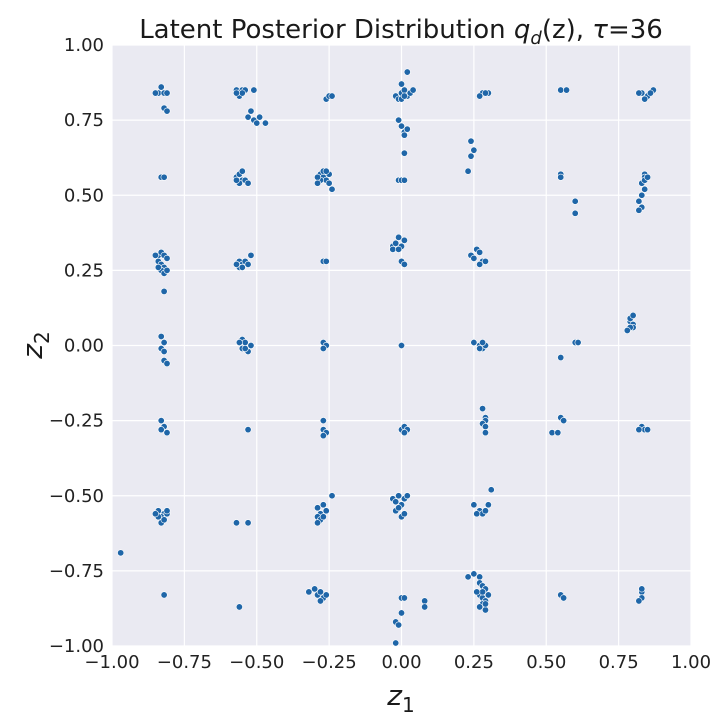 The height and width of the screenshot is (720, 720). Describe the element at coordinates (76, 496) in the screenshot. I see `y-tick-label: −0.50` at that location.